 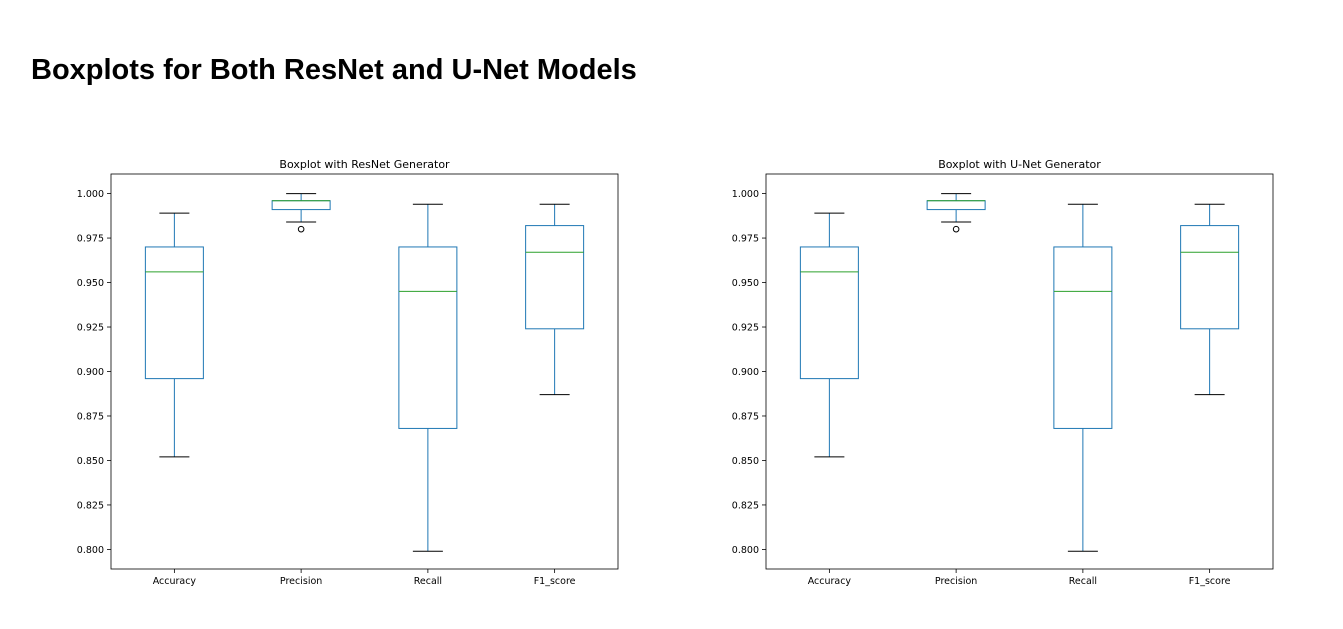 What do you see at coordinates (364, 164) in the screenshot?
I see `chart-title: Boxplot with ResNet Generator` at bounding box center [364, 164].